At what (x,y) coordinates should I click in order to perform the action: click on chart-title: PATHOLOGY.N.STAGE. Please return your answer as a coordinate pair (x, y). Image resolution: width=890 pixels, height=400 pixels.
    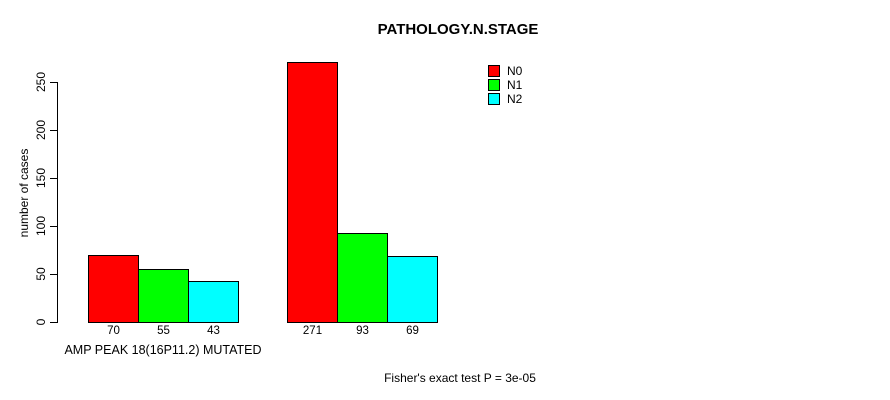
    Looking at the image, I should click on (458, 29).